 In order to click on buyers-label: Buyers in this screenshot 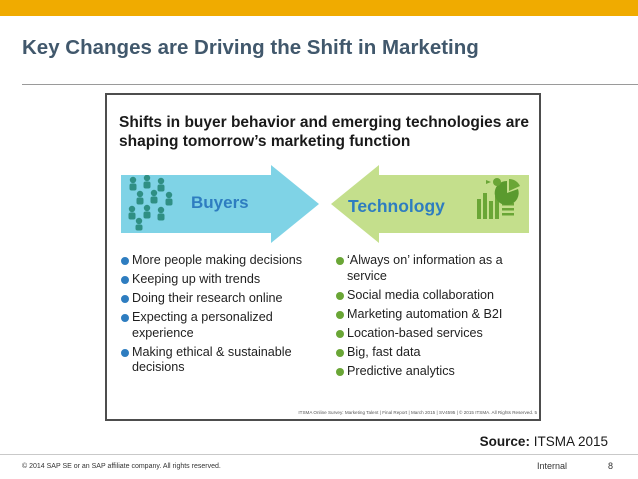, I will do `click(220, 202)`.